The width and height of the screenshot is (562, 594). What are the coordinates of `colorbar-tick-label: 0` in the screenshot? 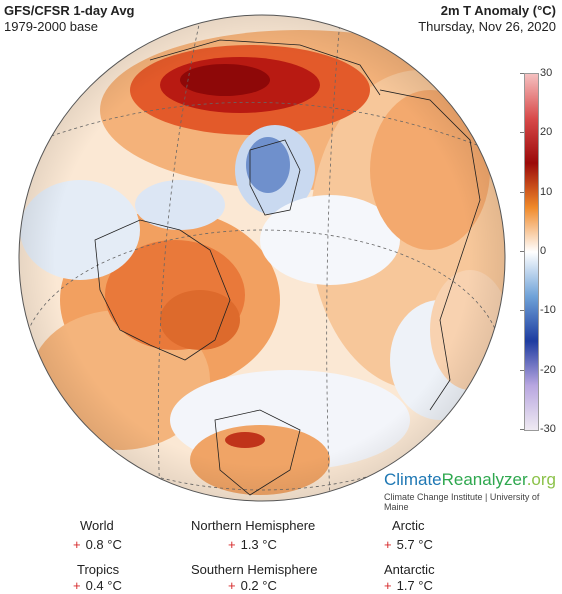 It's located at (543, 251).